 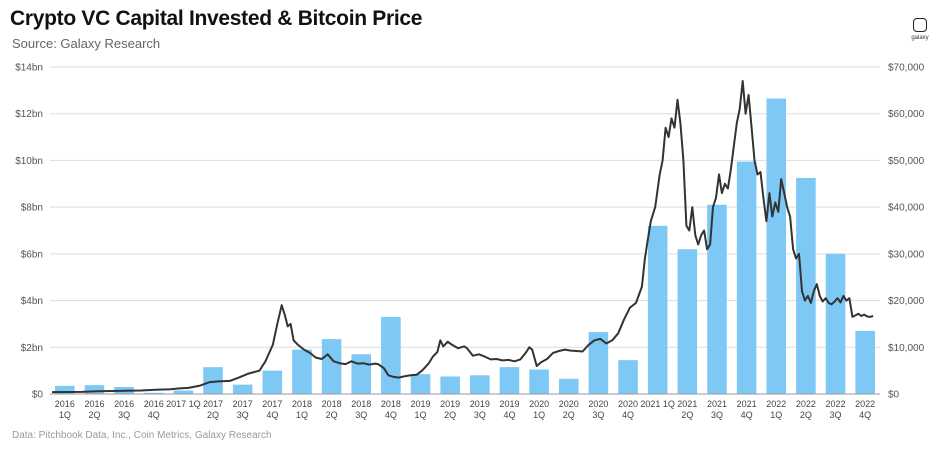 What do you see at coordinates (906, 254) in the screenshot?
I see `y-right-tick-label: $30,000` at bounding box center [906, 254].